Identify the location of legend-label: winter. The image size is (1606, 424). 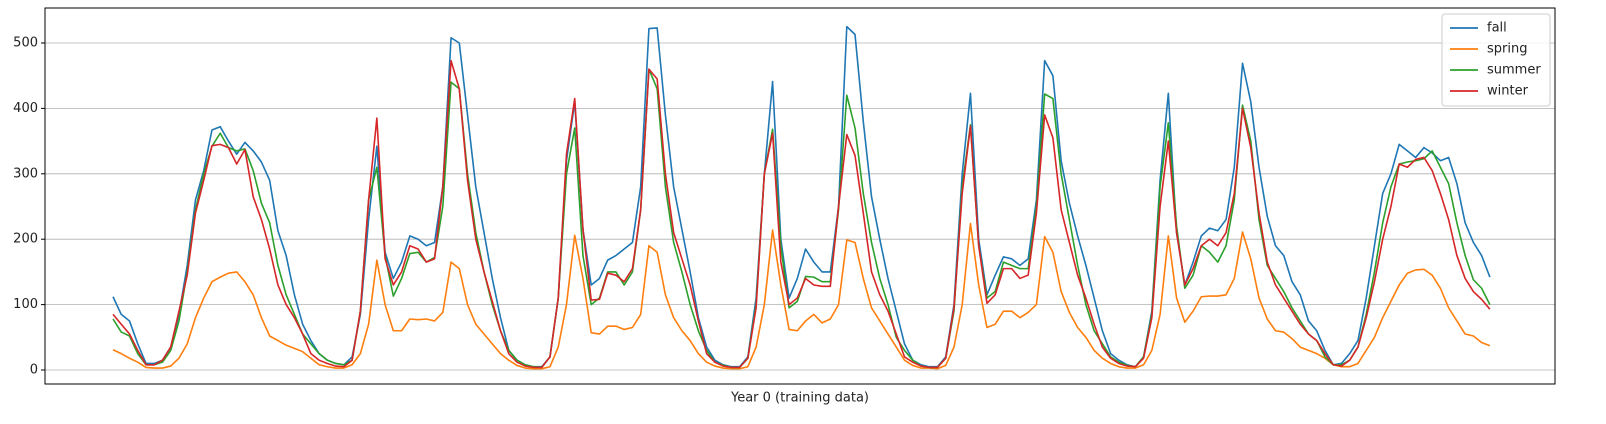
(1508, 91).